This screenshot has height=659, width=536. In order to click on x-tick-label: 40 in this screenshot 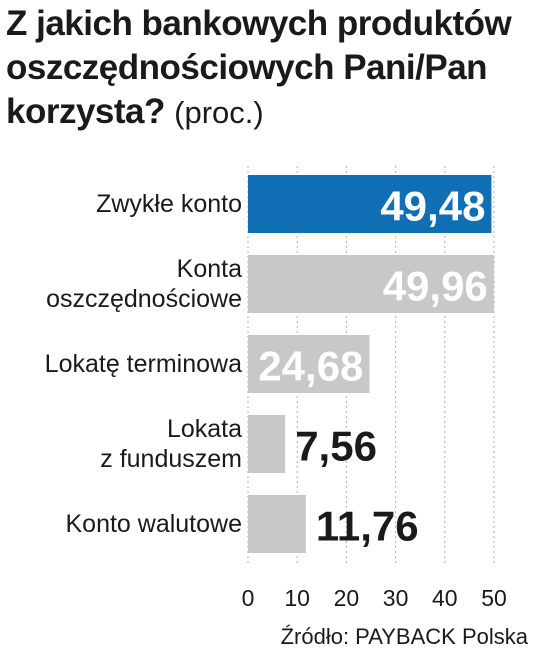, I will do `click(445, 598)`.